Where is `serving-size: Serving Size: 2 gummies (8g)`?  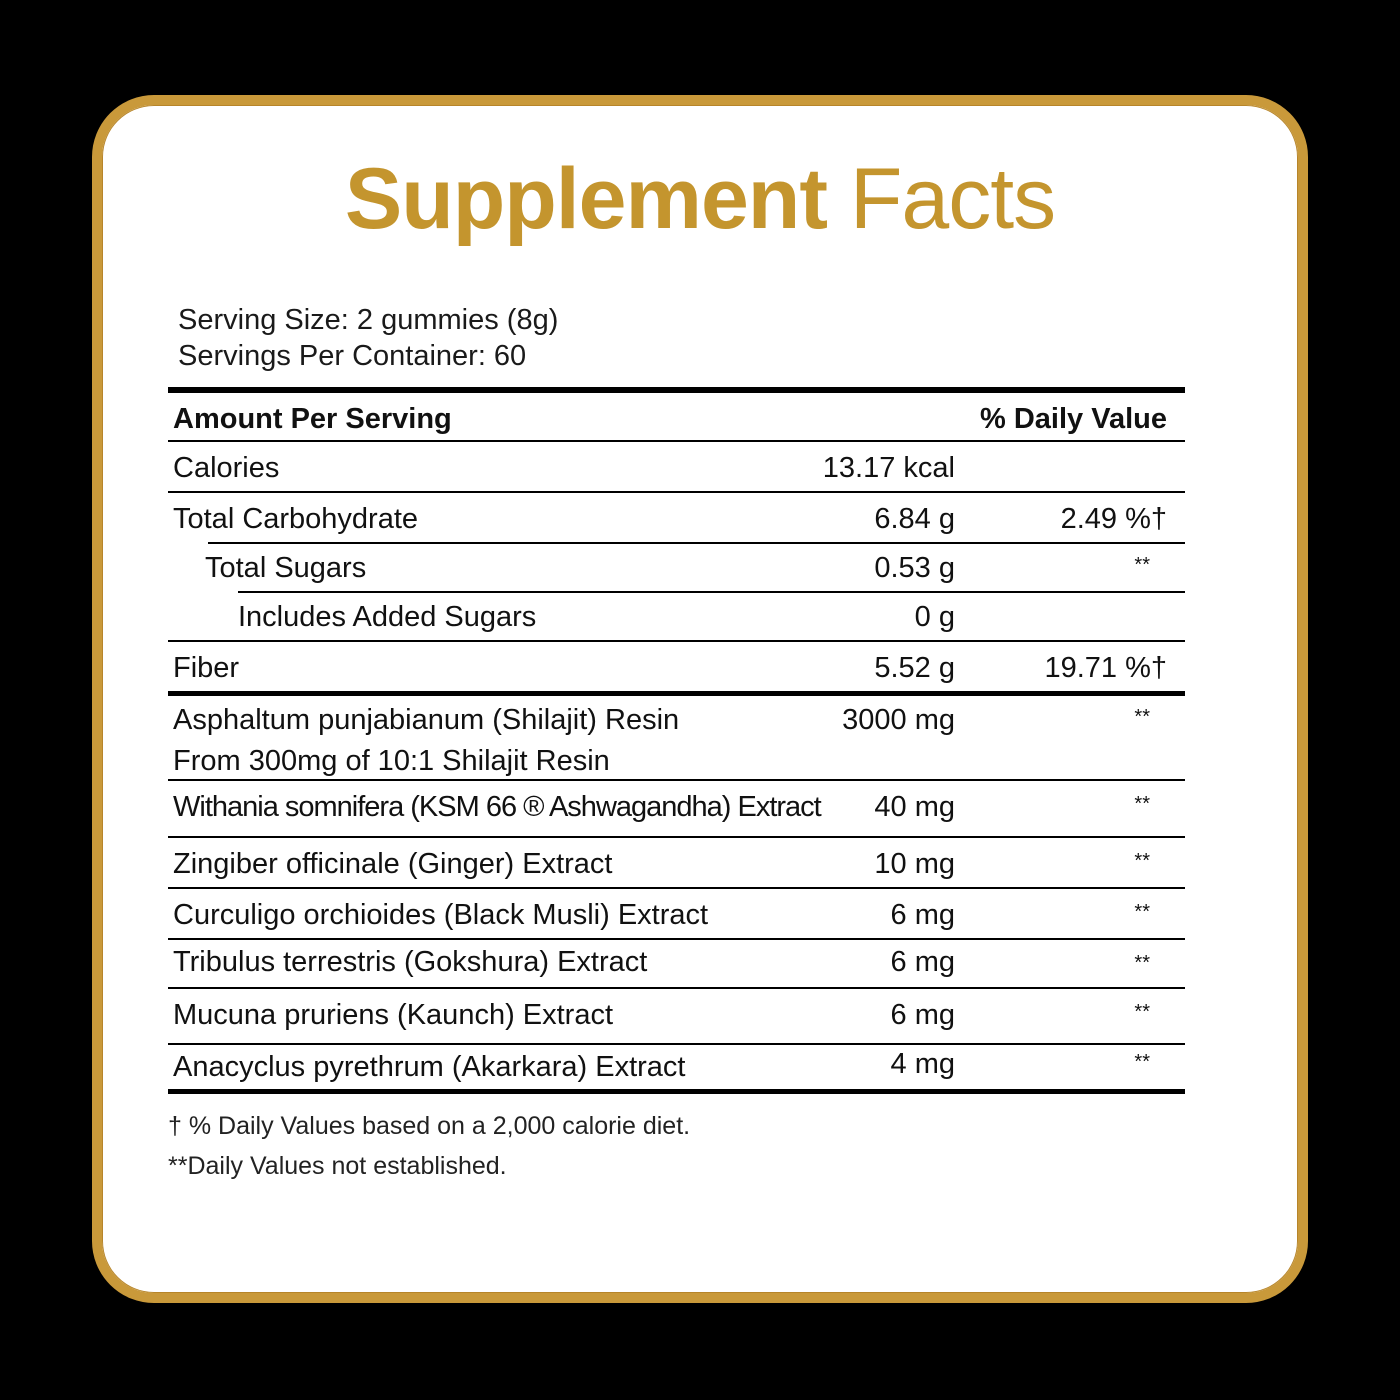 serving-size: Serving Size: 2 gummies (8g) is located at coordinates (368, 320).